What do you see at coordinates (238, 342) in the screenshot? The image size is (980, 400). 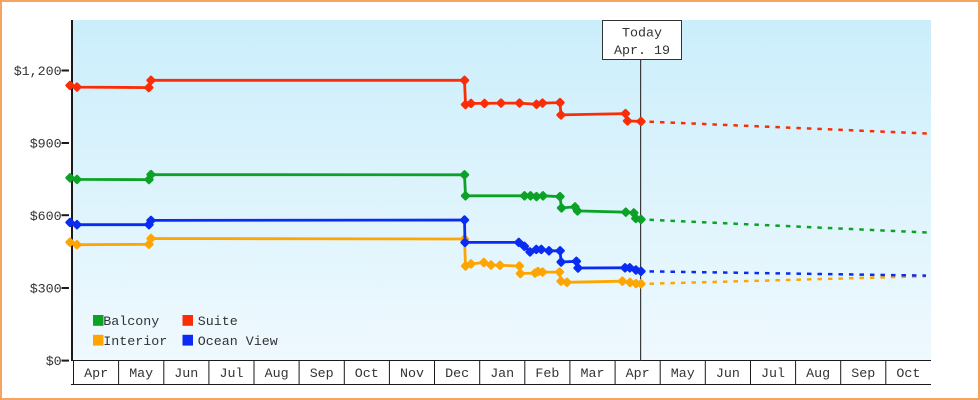 I see `svg-text: Ocean View` at bounding box center [238, 342].